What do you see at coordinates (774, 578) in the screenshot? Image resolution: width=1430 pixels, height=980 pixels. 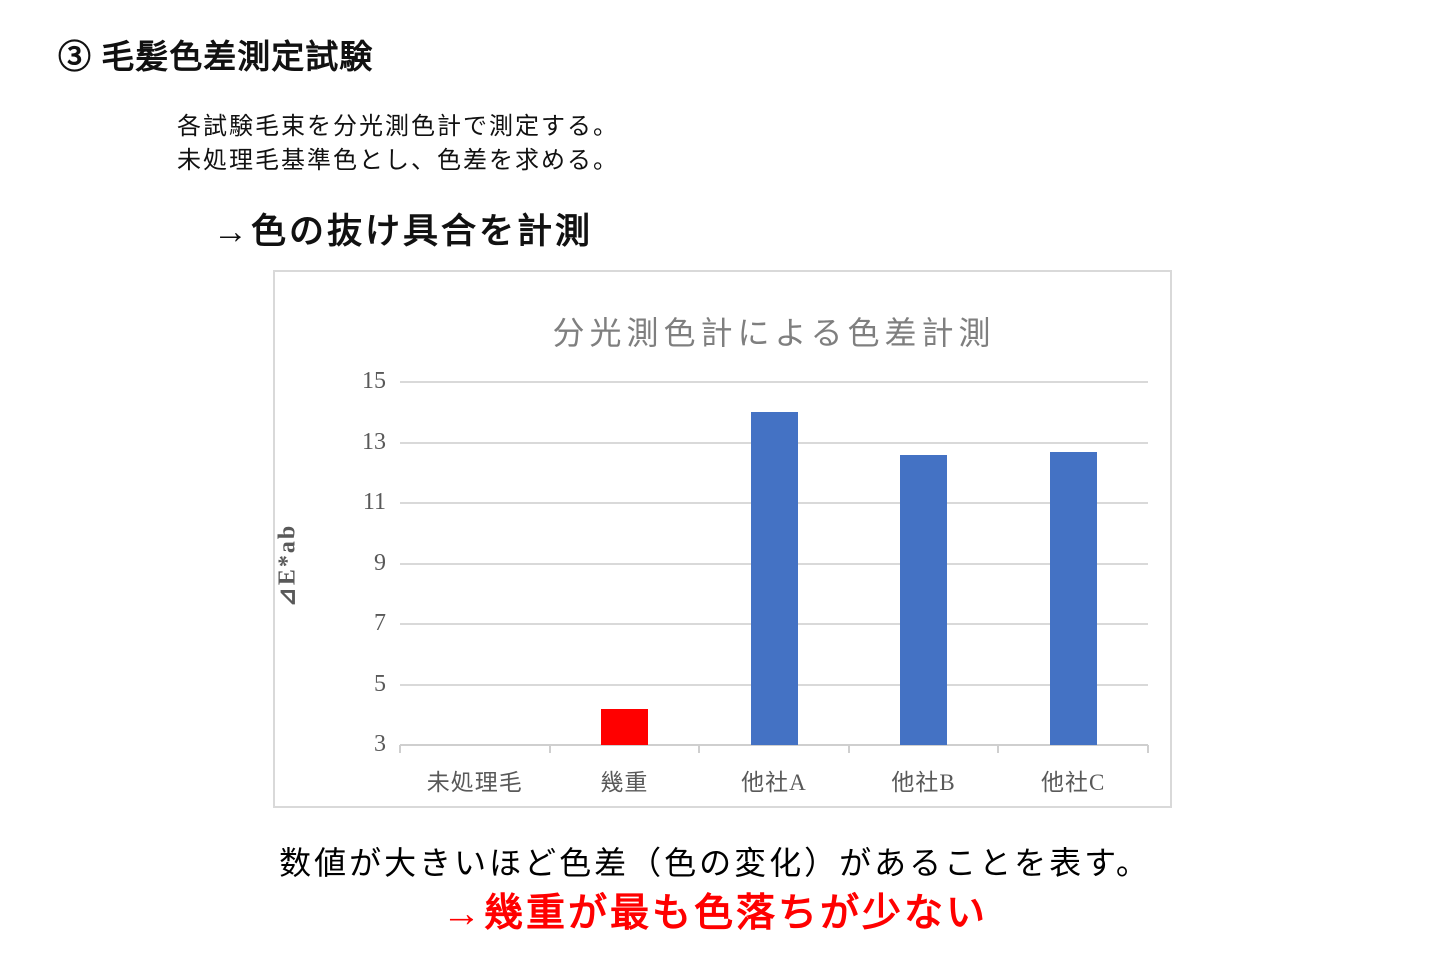 I see `bar-他社A` at bounding box center [774, 578].